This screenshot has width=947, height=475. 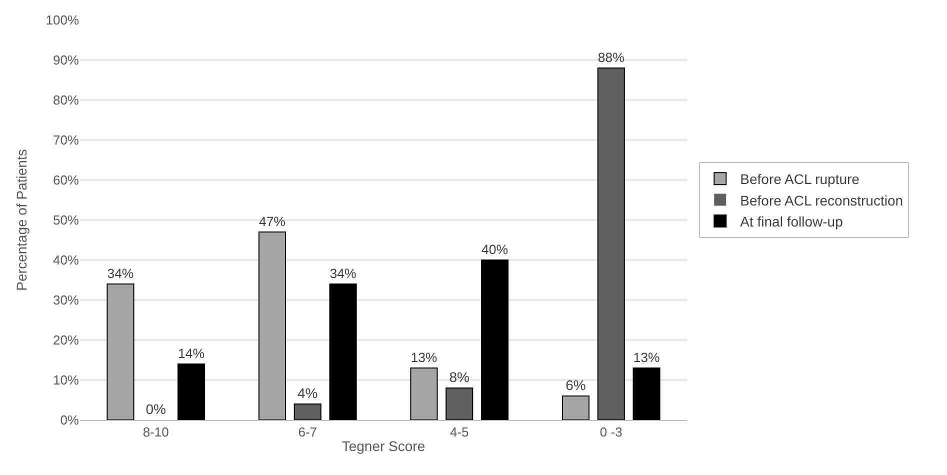 What do you see at coordinates (800, 179) in the screenshot?
I see `legend-label: Before ACL rupture` at bounding box center [800, 179].